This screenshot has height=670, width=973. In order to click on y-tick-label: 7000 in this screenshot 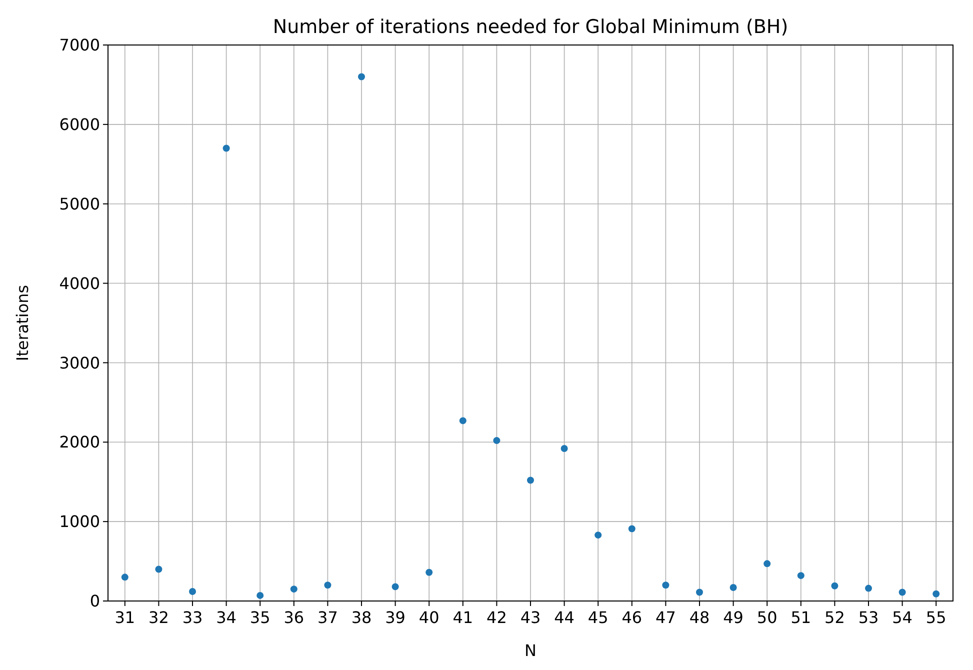, I will do `click(79, 45)`.